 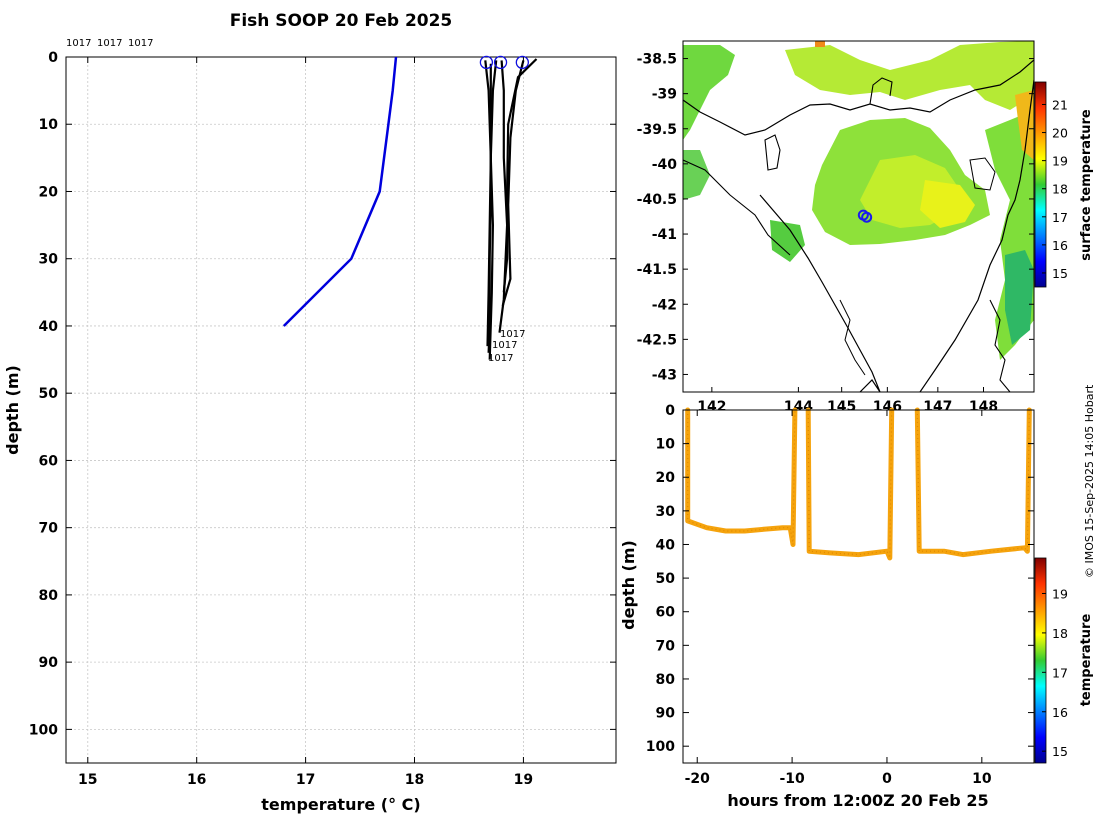 What do you see at coordinates (982, 174) in the screenshot?
I see `coastline-flinders-island` at bounding box center [982, 174].